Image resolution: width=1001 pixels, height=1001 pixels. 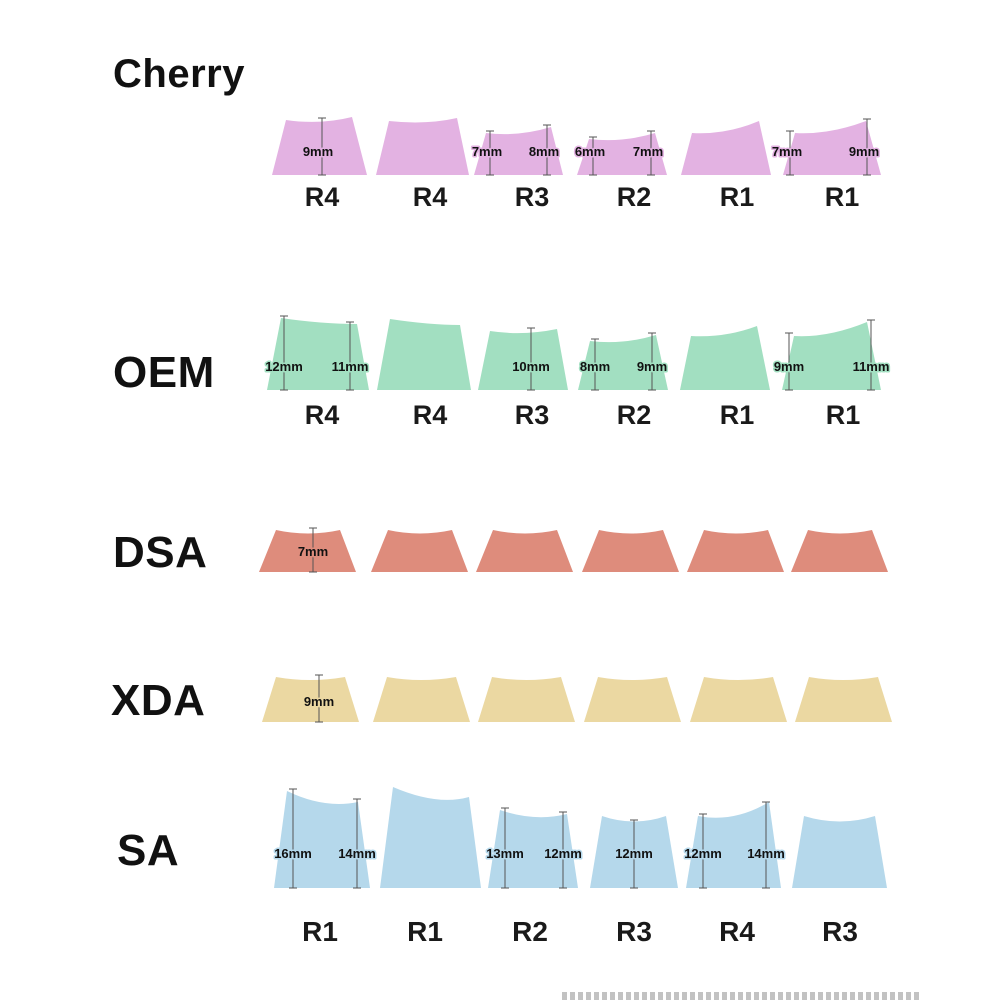 I want to click on dimension-label: 13mm, so click(x=505, y=853).